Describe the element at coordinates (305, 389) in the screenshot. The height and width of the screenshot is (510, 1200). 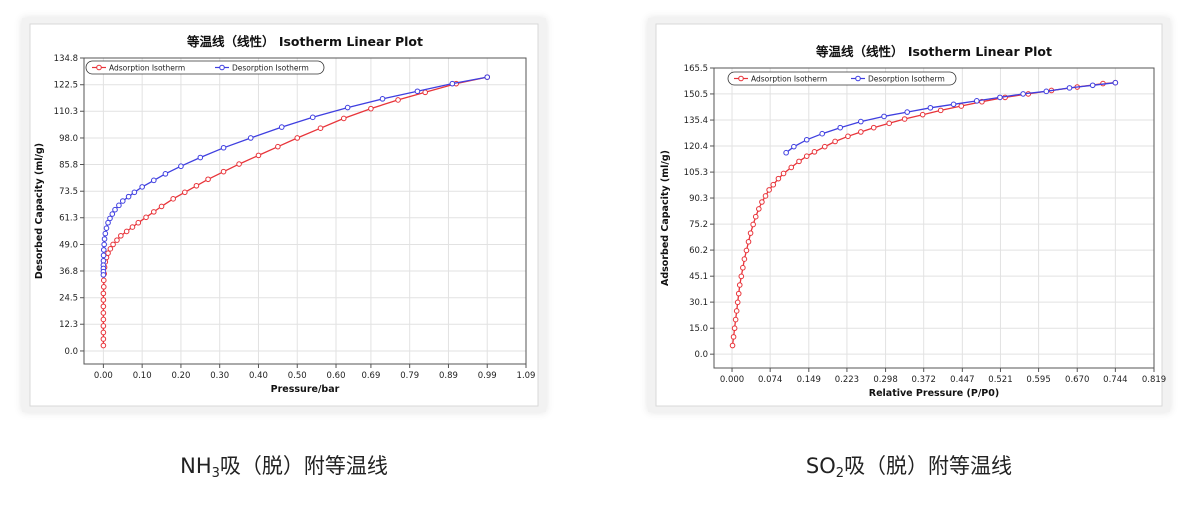
I see `x-axis-label: Pressure/bar` at that location.